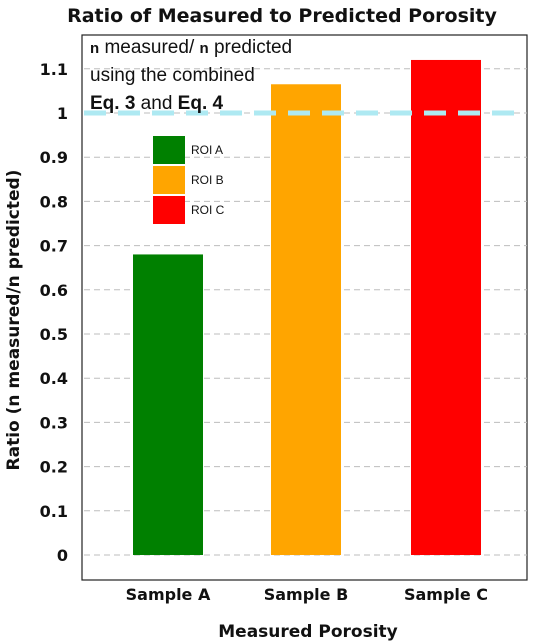 This screenshot has height=644, width=545. Describe the element at coordinates (62, 555) in the screenshot. I see `y-tick-label-0: 0` at that location.